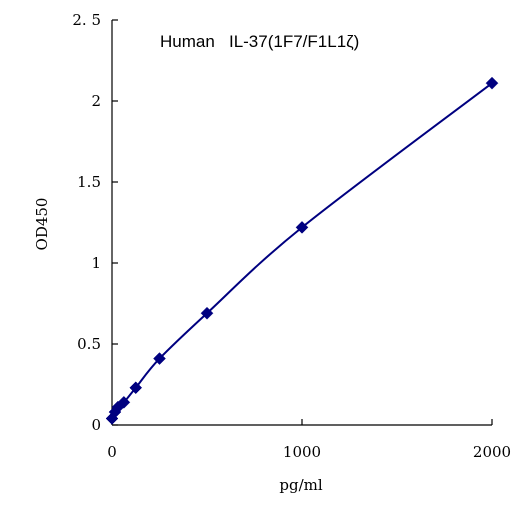  What do you see at coordinates (309, 440) in the screenshot?
I see `x-ticks: 0 1000 2000` at bounding box center [309, 440].